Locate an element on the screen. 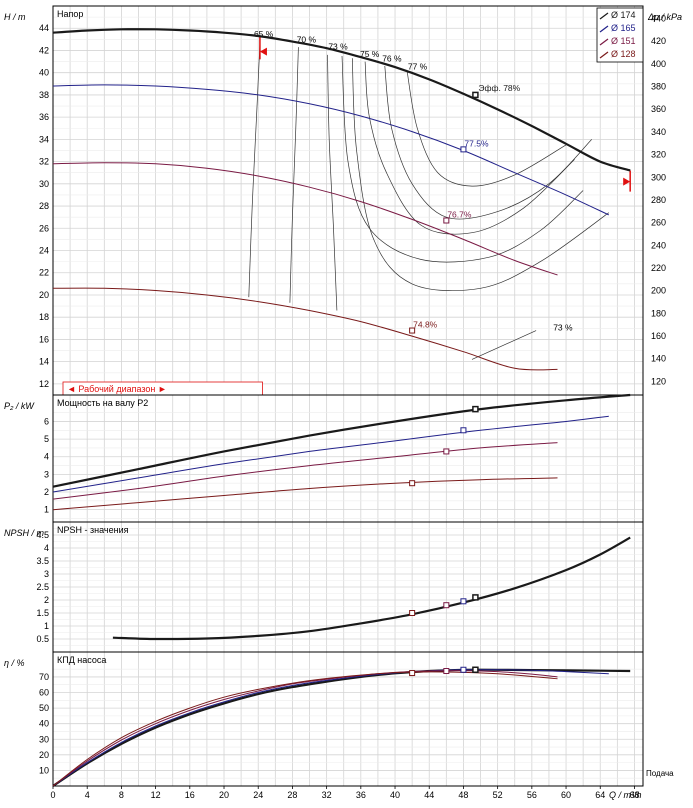  y-right-tick-label: 400 is located at coordinates (658, 64).